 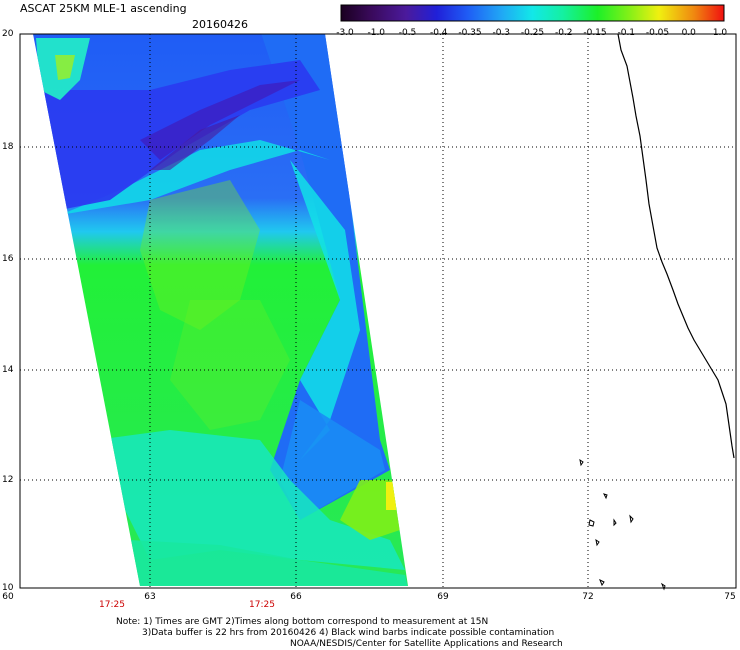 I want to click on colorbar-tick-label: -0.4, so click(x=438, y=33).